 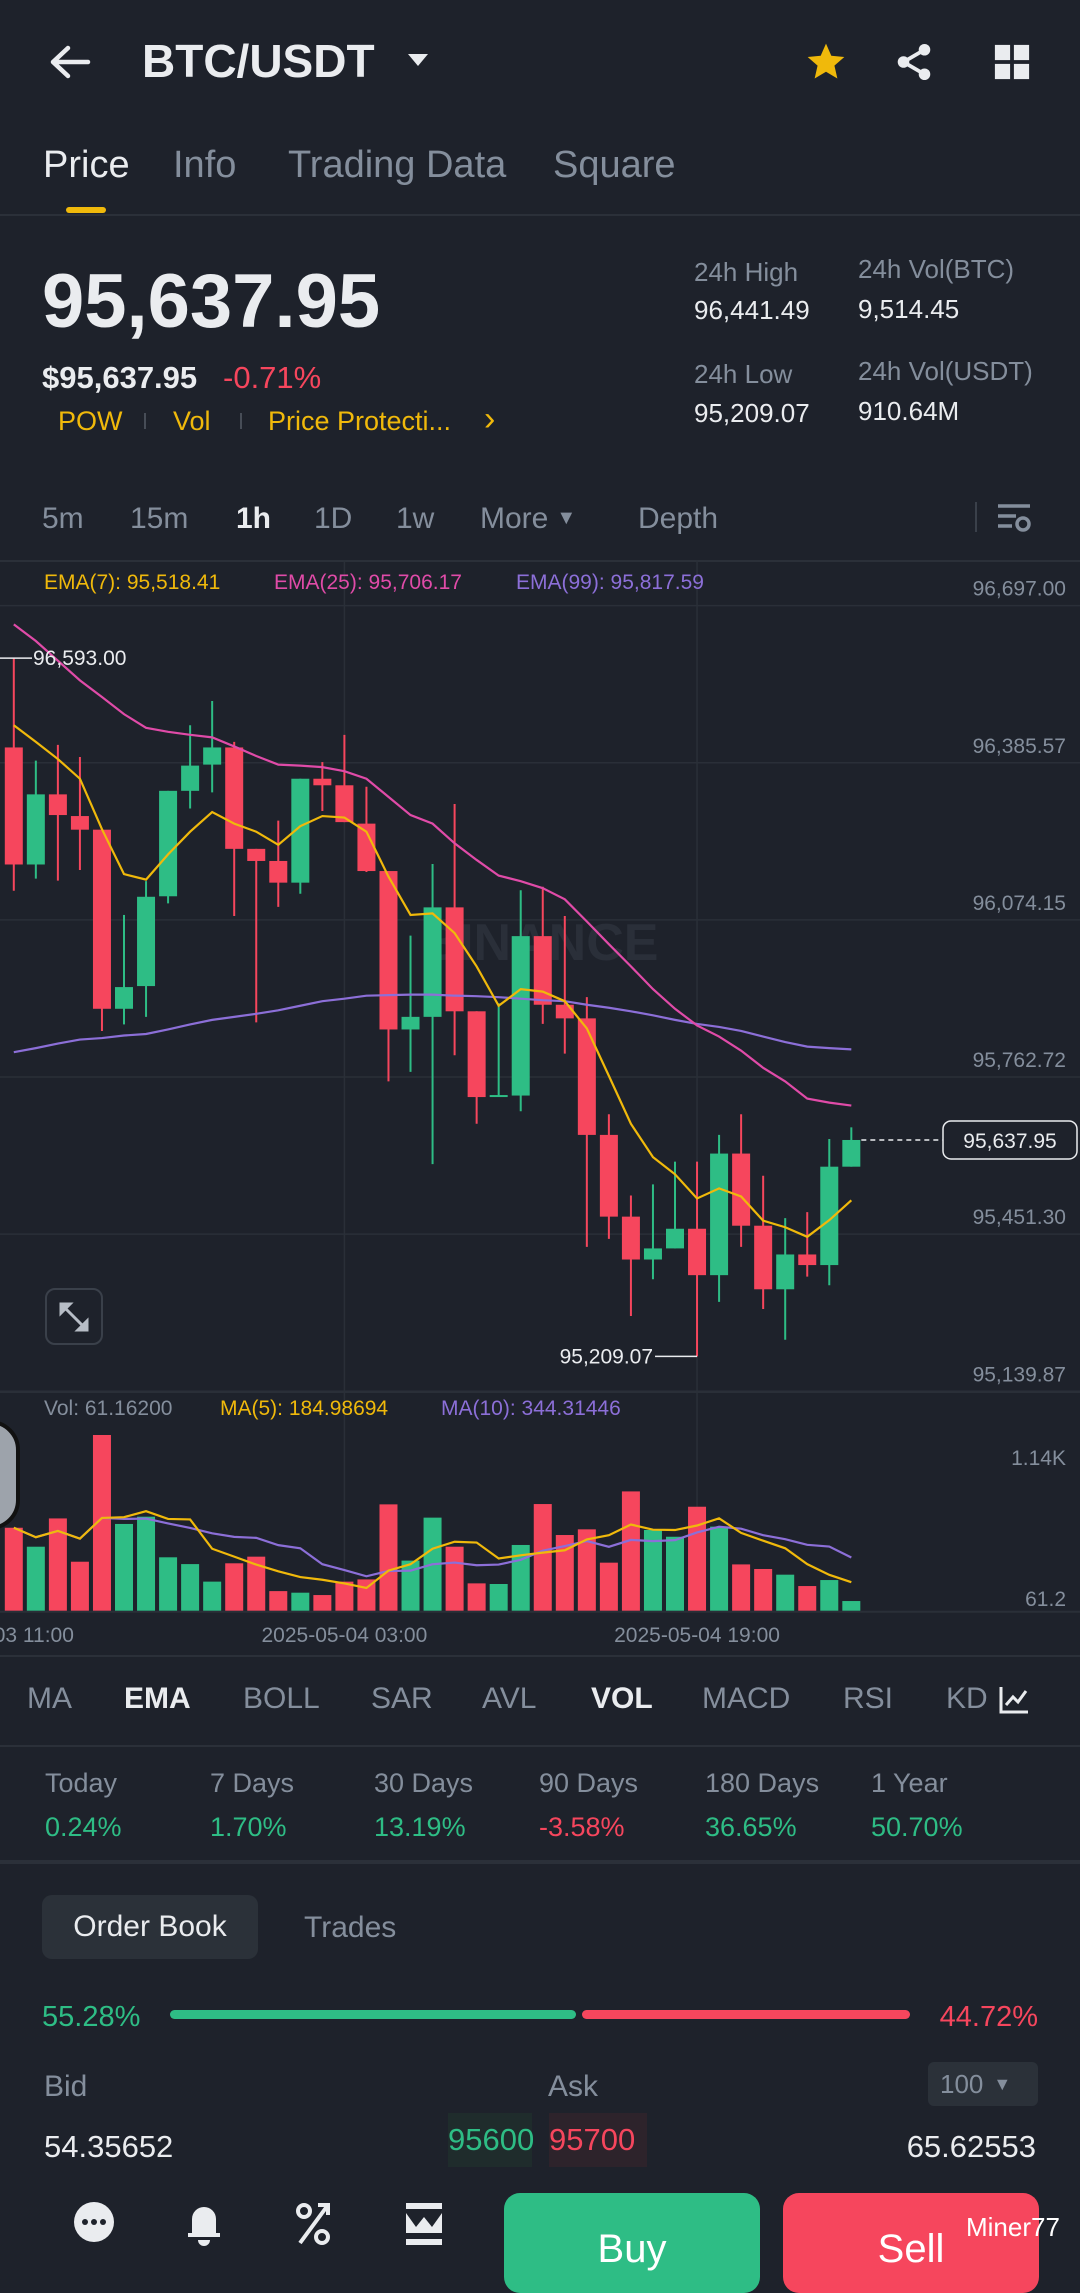 I want to click on share-icon, so click(x=914, y=62).